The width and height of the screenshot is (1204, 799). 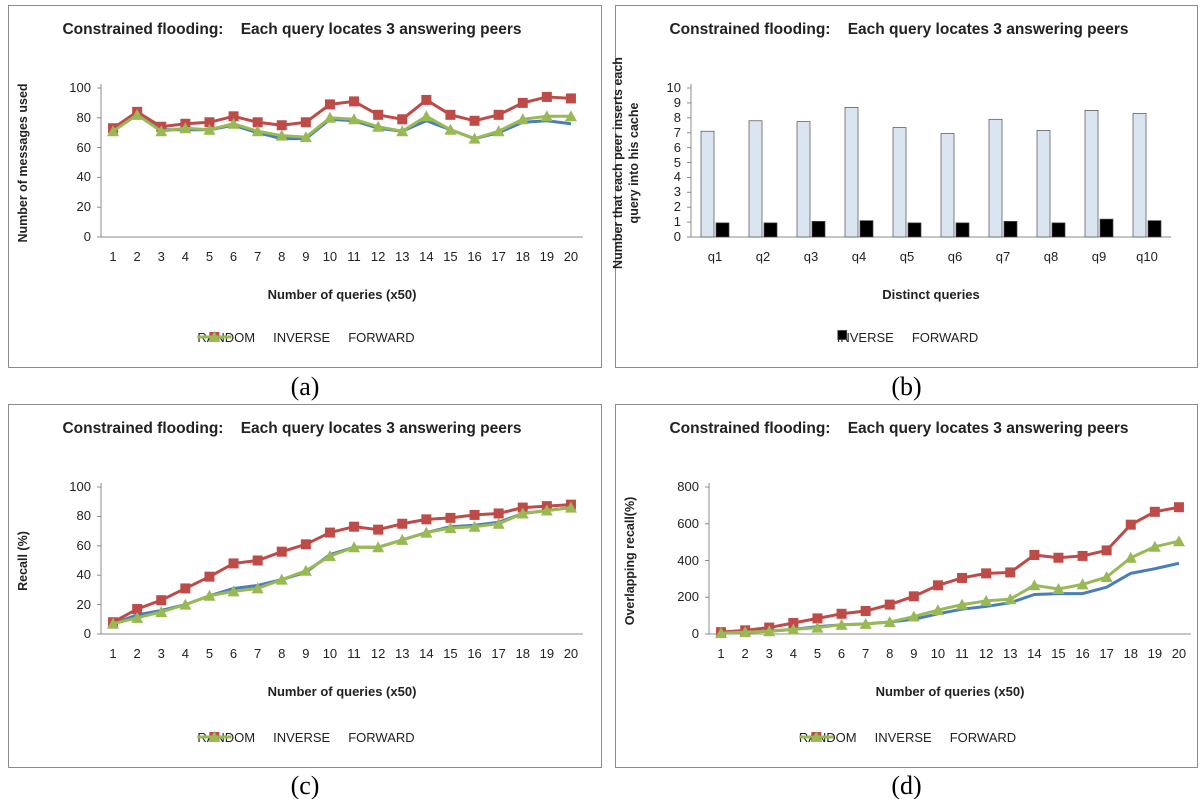 What do you see at coordinates (841, 335) in the screenshot?
I see `legend-box` at bounding box center [841, 335].